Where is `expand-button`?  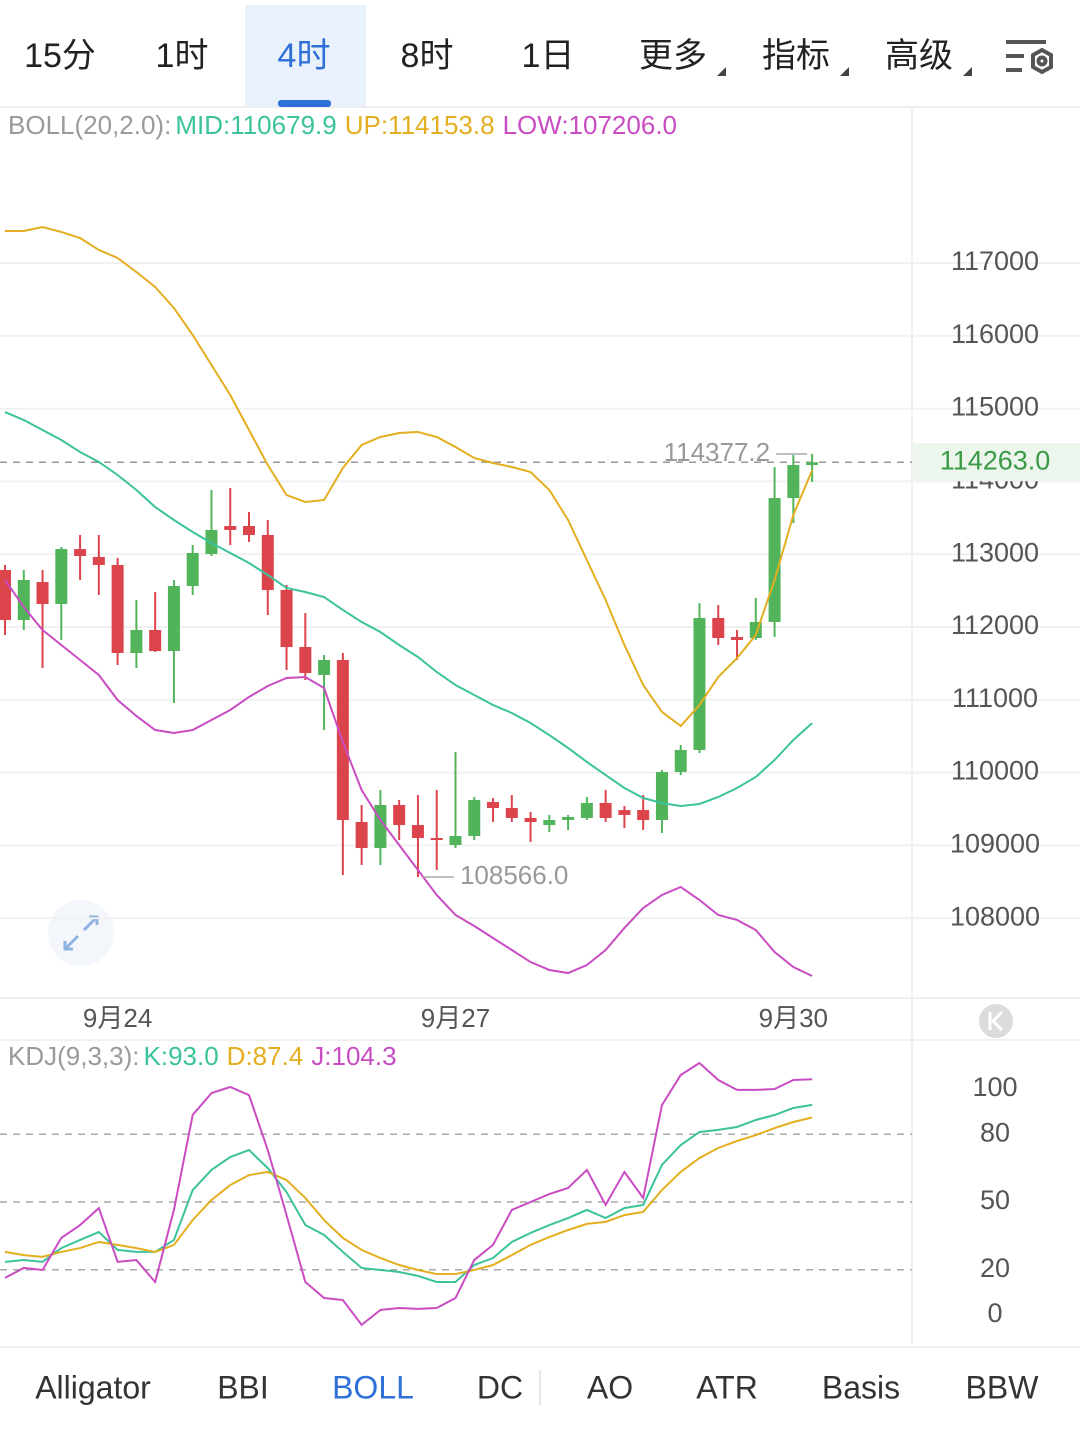
expand-button is located at coordinates (81, 933).